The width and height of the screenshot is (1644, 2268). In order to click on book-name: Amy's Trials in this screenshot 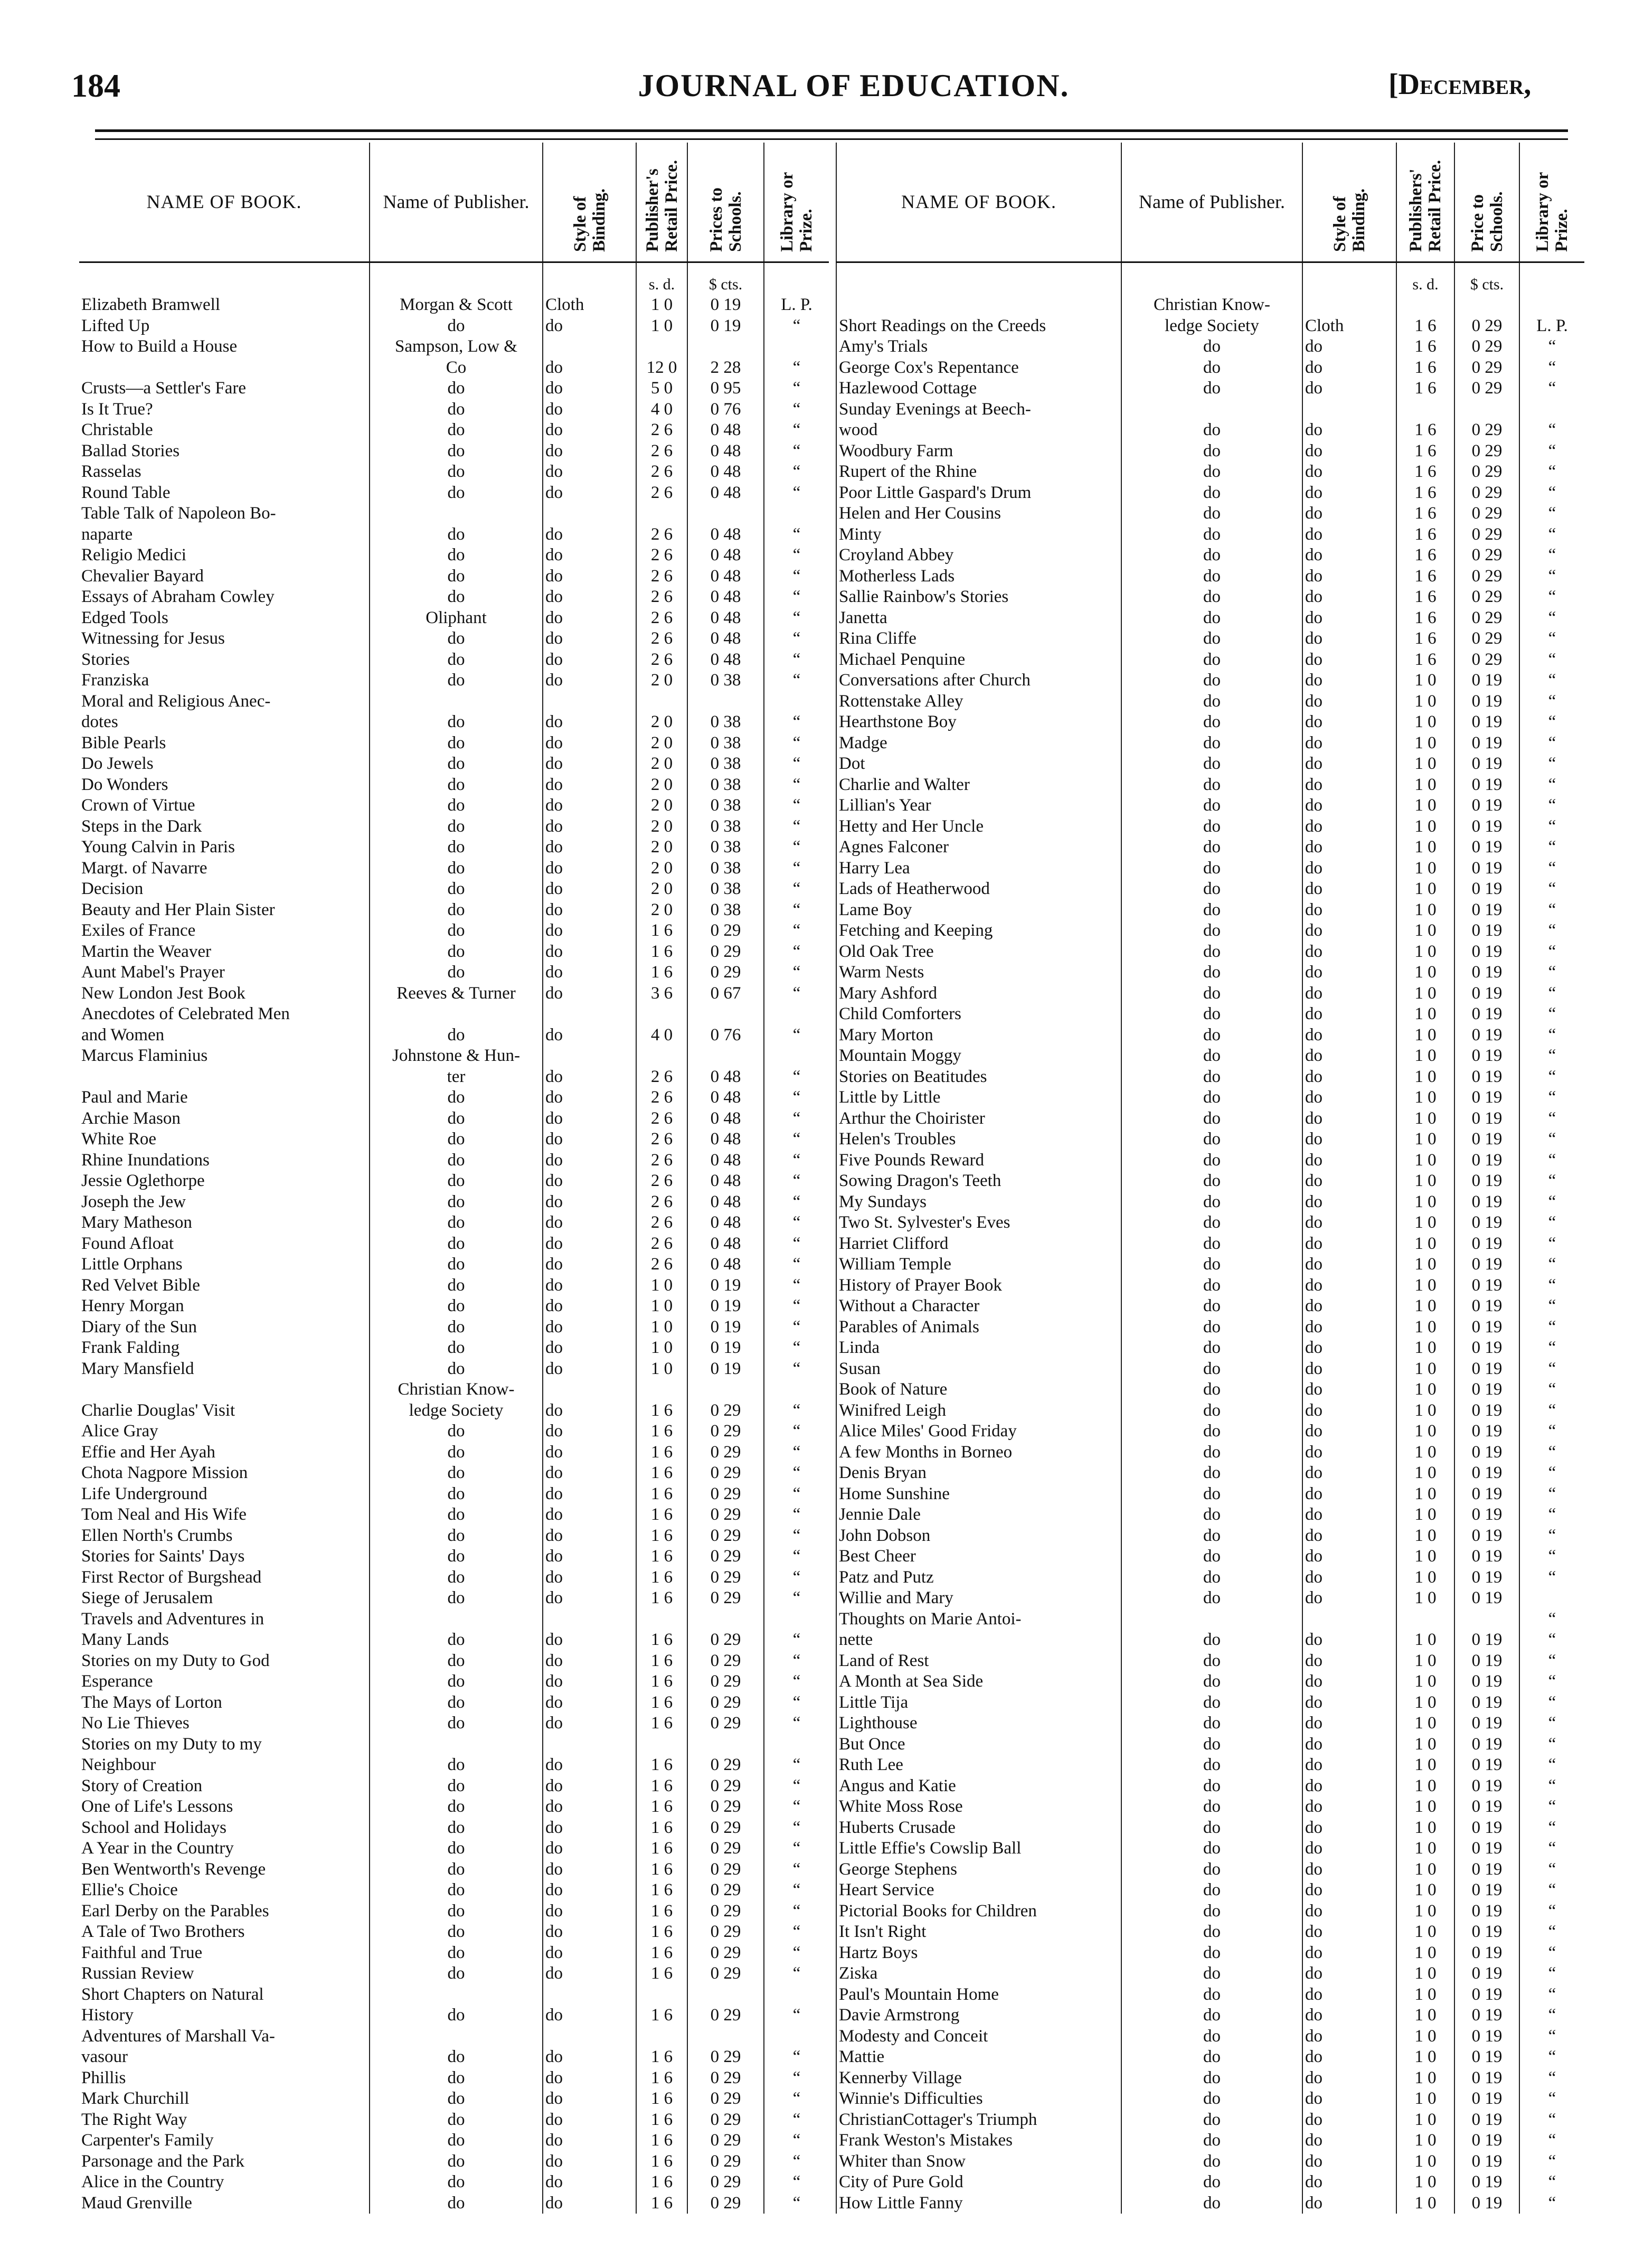, I will do `click(978, 346)`.